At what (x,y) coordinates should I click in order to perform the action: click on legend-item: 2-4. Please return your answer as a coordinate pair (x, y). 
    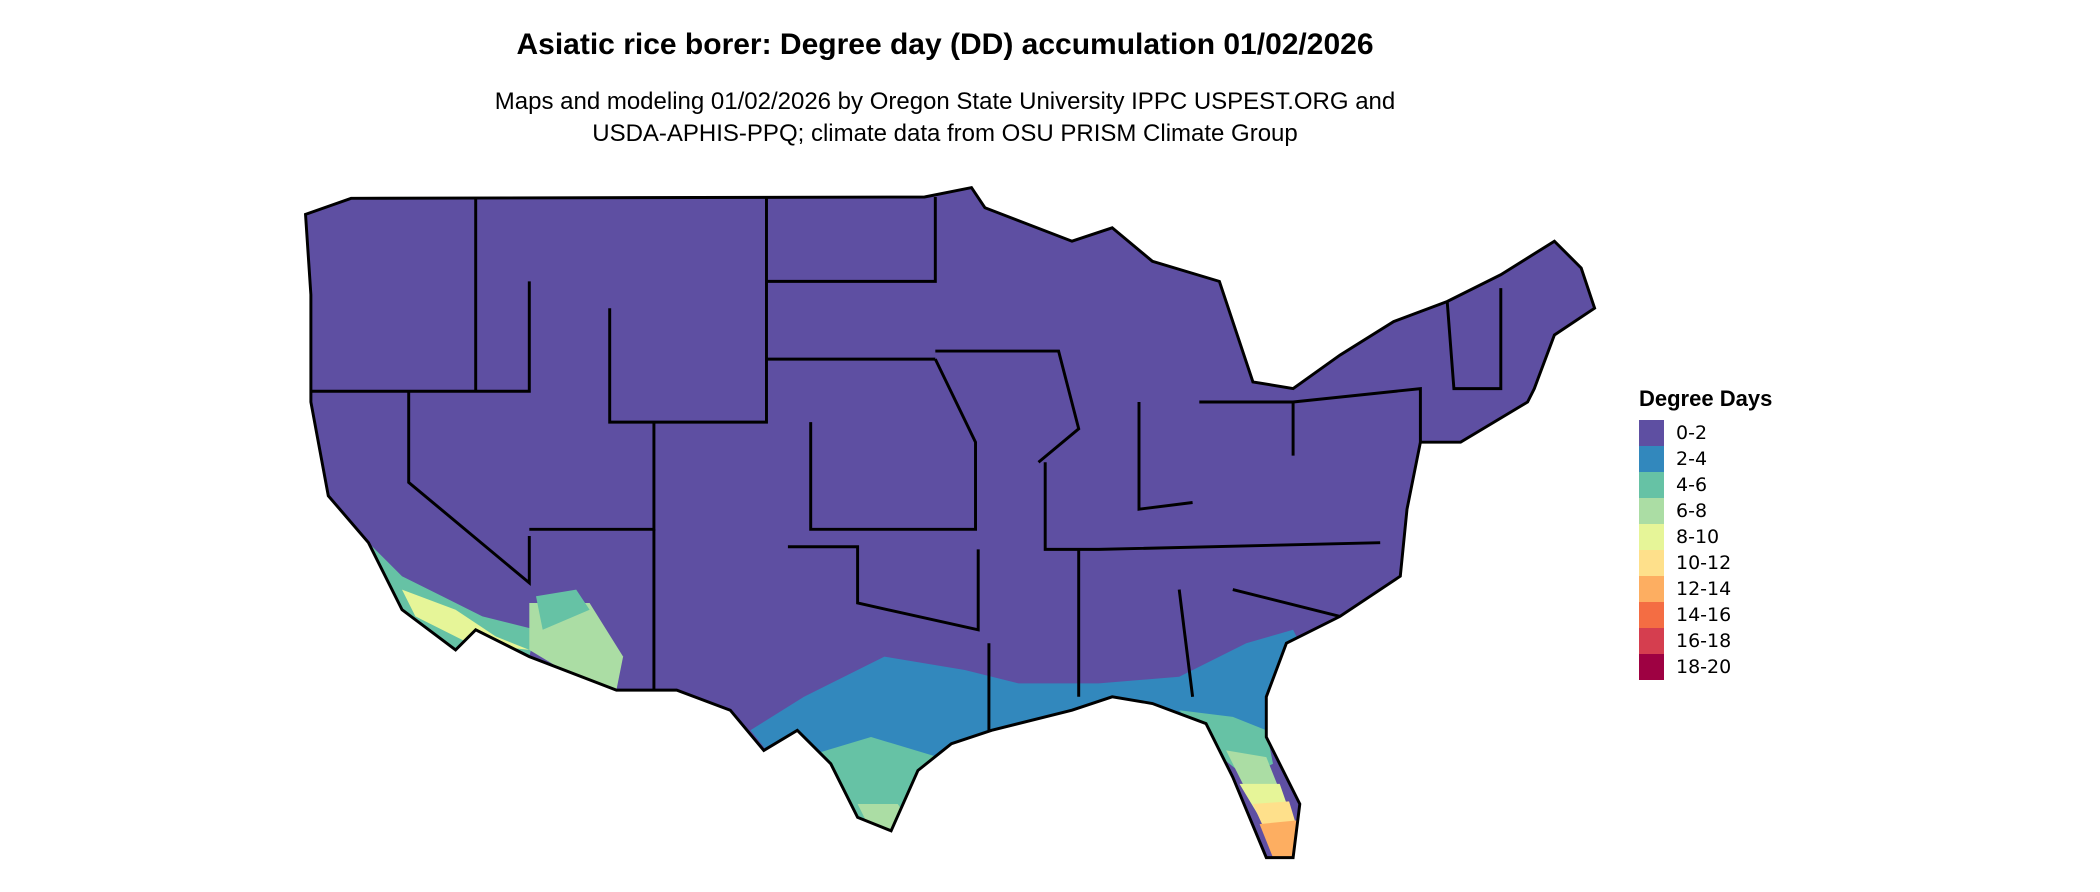
    Looking at the image, I should click on (1705, 459).